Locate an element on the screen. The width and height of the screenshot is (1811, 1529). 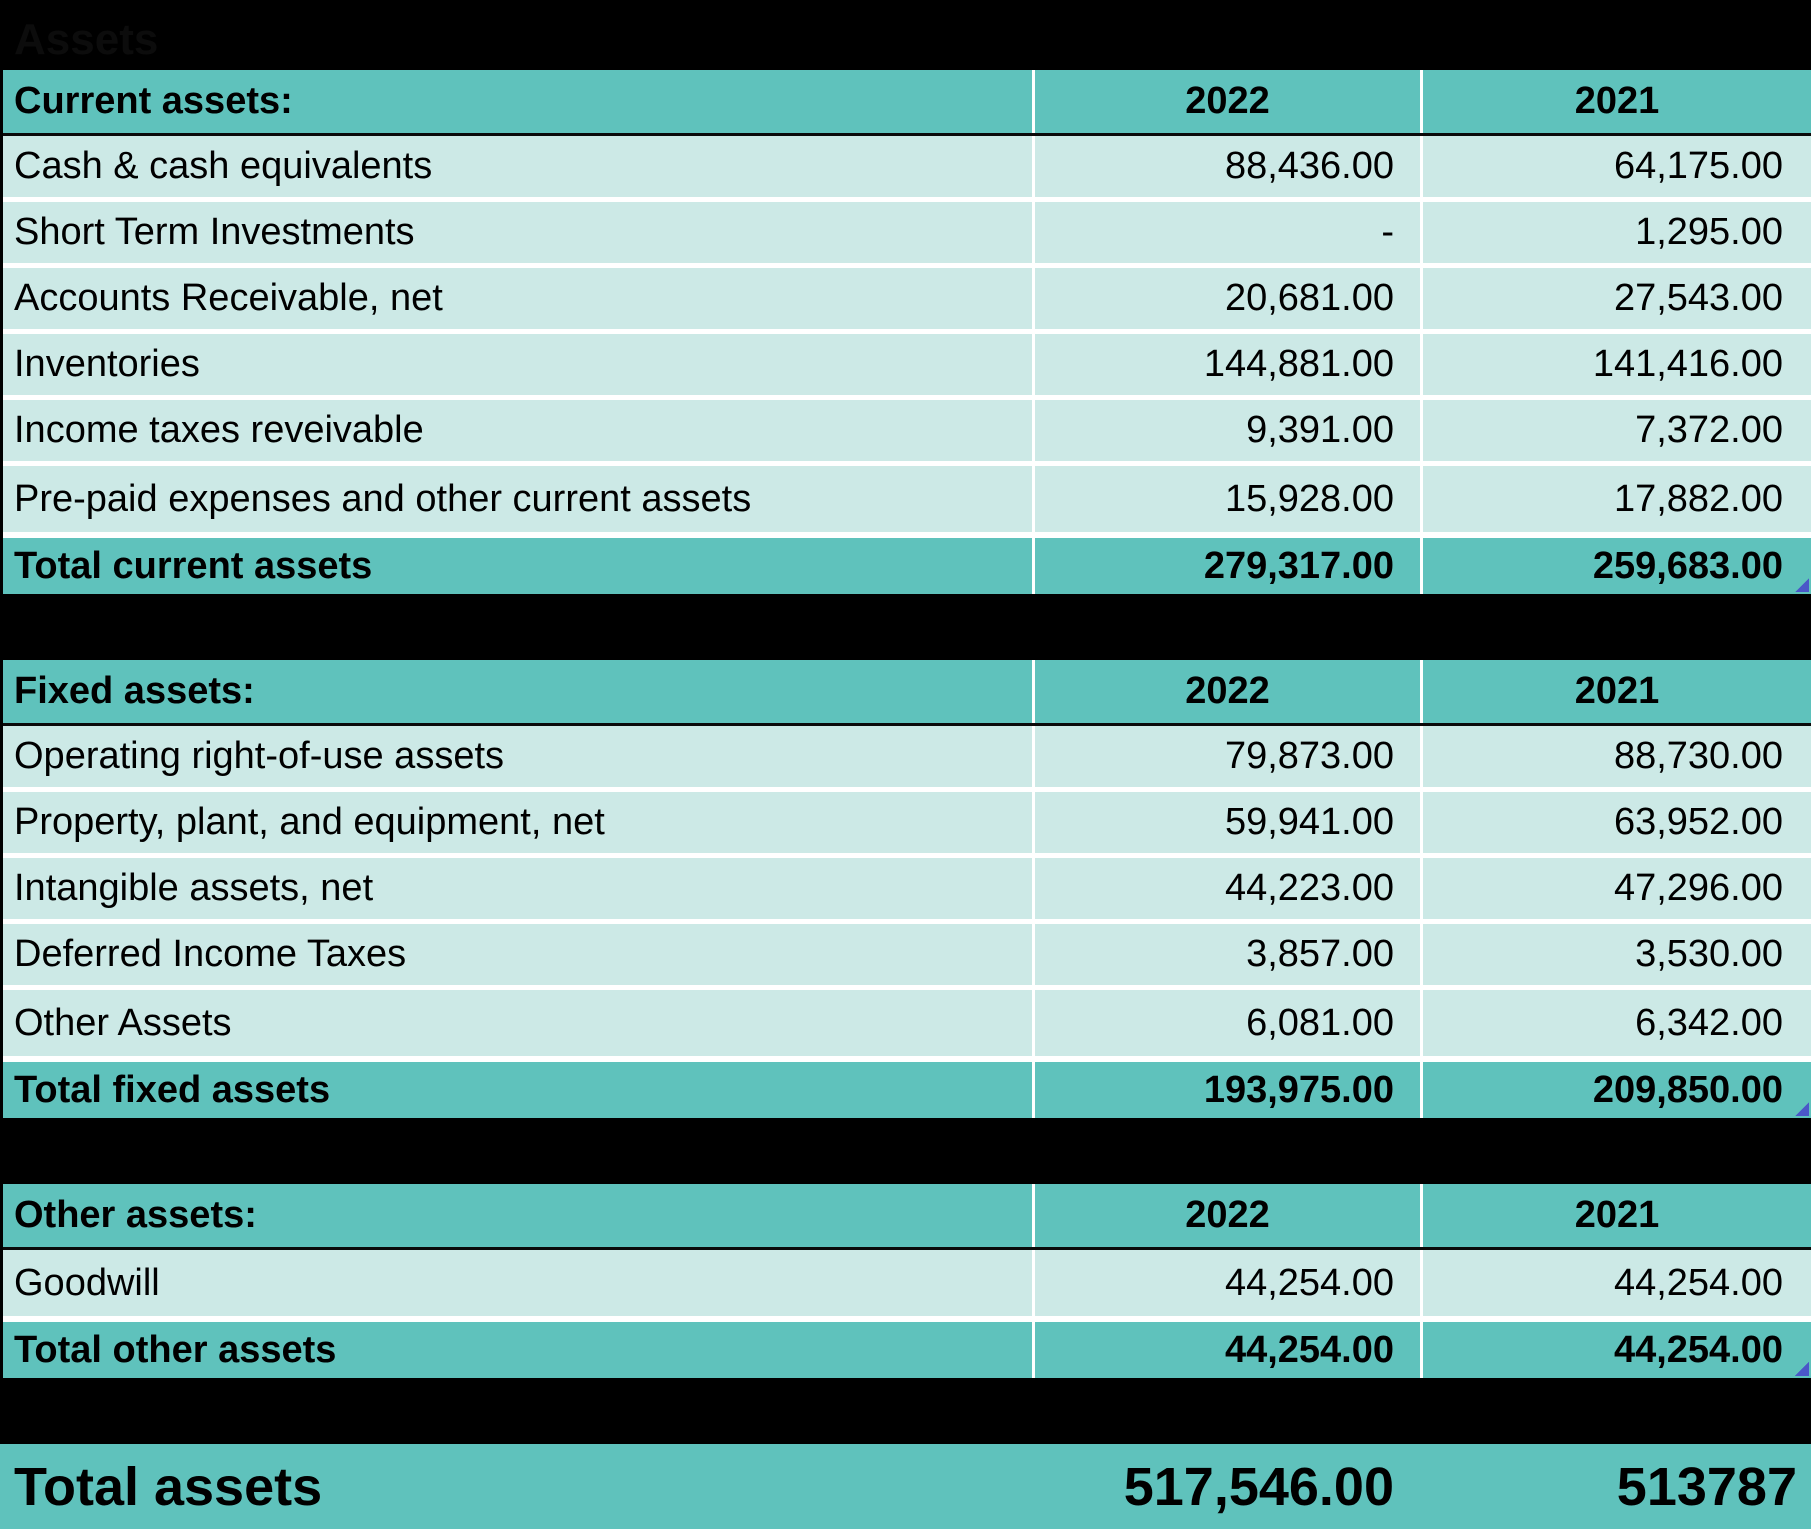
table-row: Goodwill 44,254.00 44,254.00 is located at coordinates (907, 1283).